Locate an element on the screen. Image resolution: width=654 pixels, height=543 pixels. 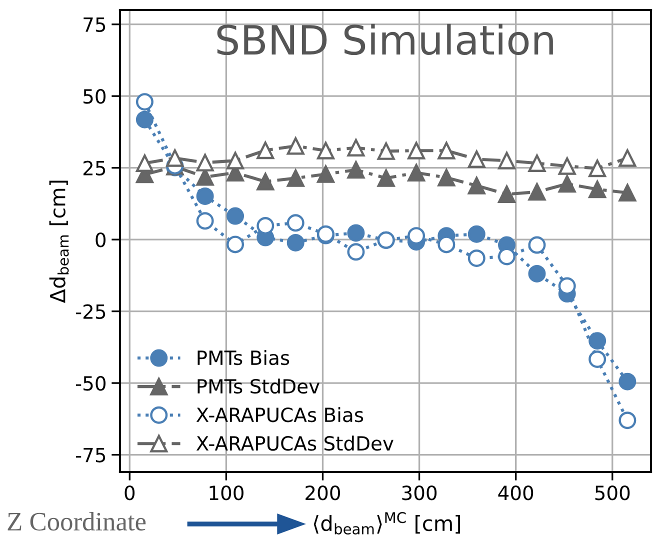
y-tick-label: -50 is located at coordinates (91, 383).